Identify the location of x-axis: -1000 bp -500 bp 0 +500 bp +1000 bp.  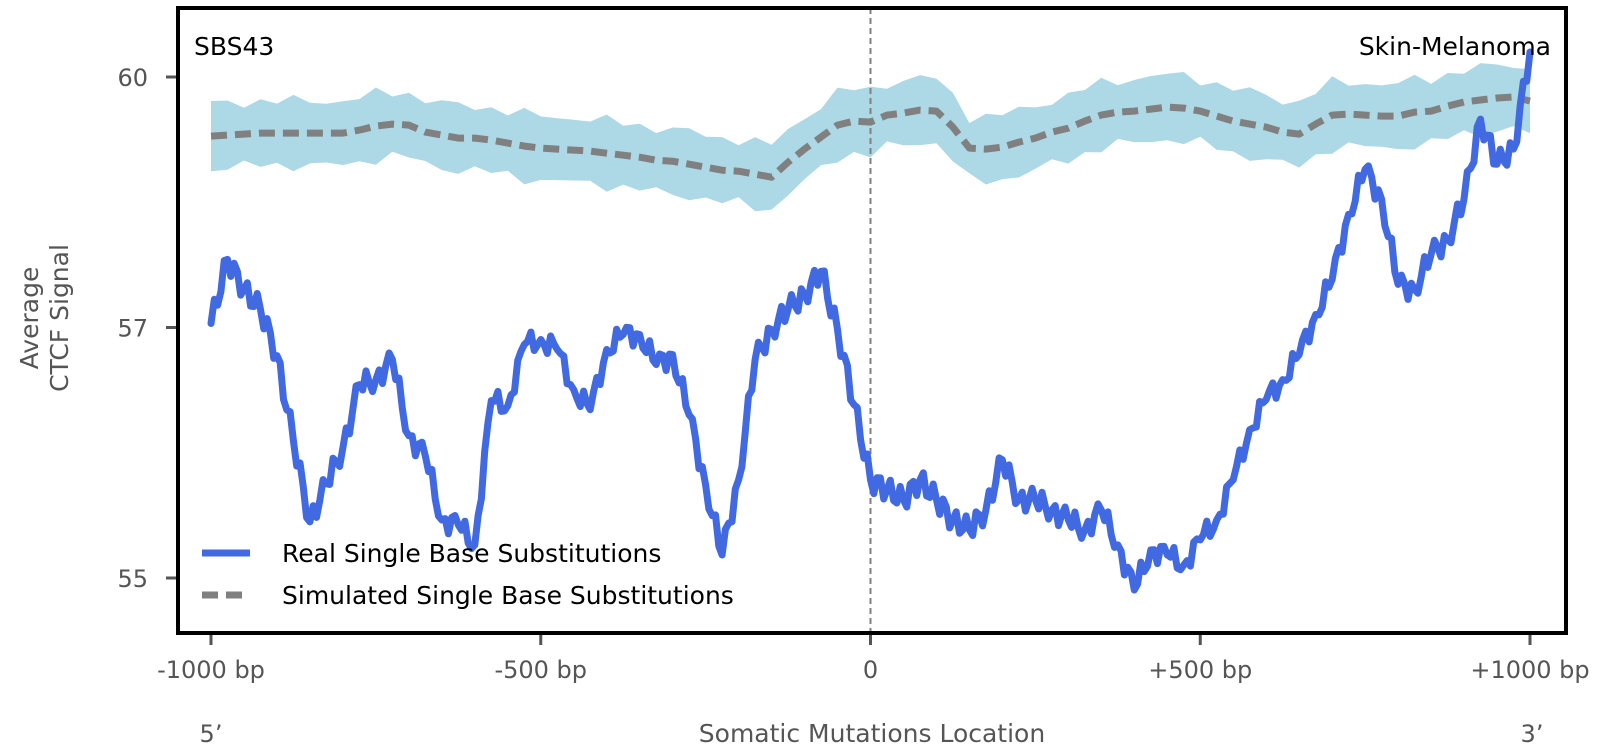
(873, 659).